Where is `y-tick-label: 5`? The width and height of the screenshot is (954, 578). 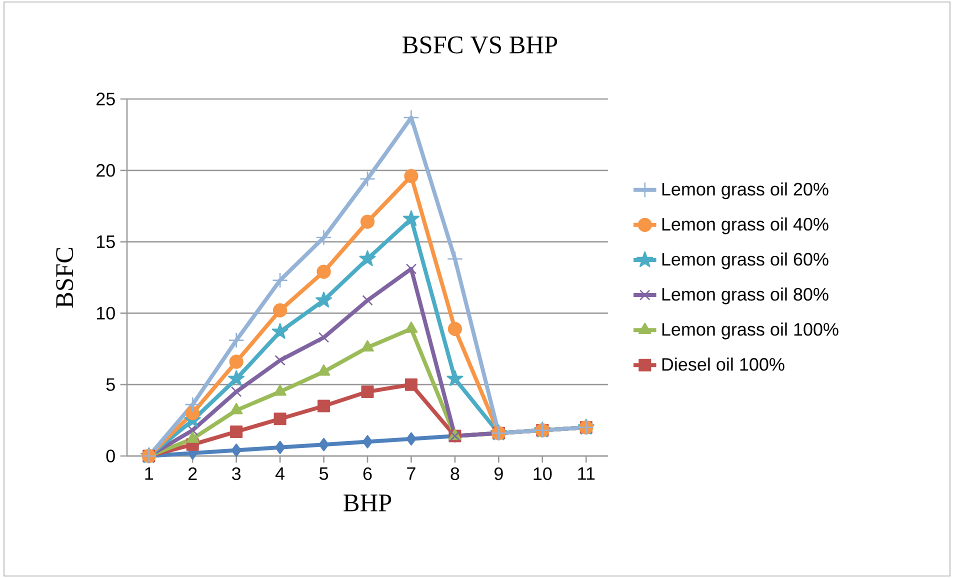
y-tick-label: 5 is located at coordinates (110, 384).